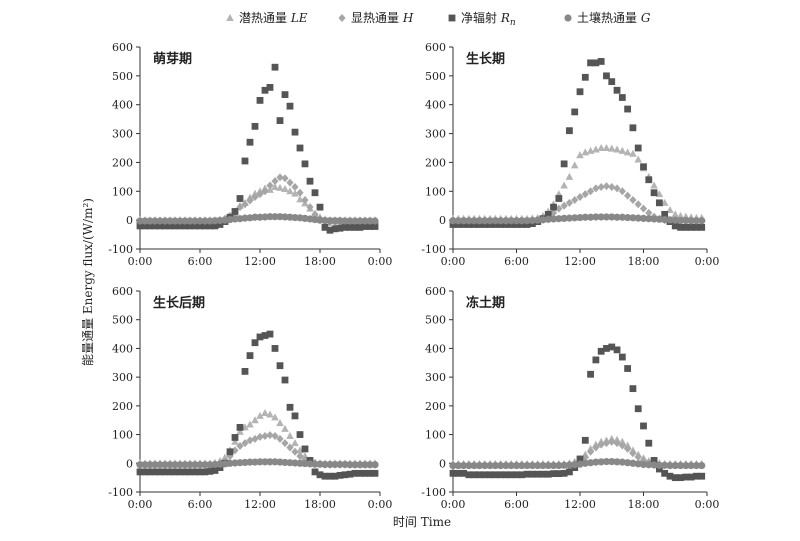  Describe the element at coordinates (122, 76) in the screenshot. I see `y-tick-label: 500` at that location.